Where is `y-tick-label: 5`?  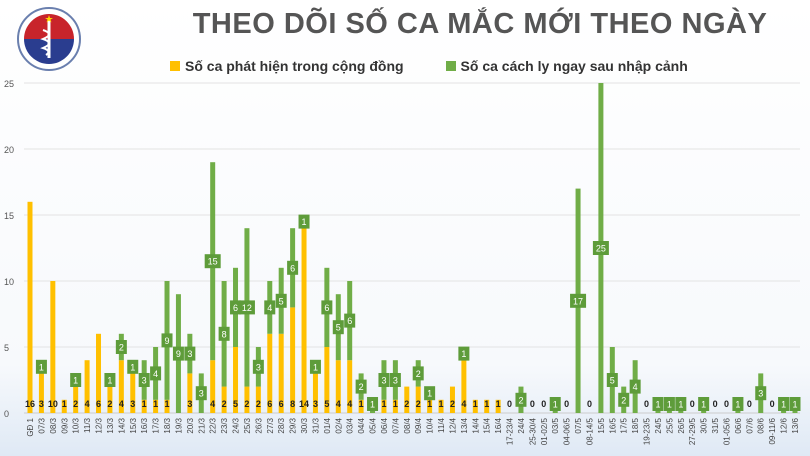
y-tick-label: 5 is located at coordinates (6, 348).